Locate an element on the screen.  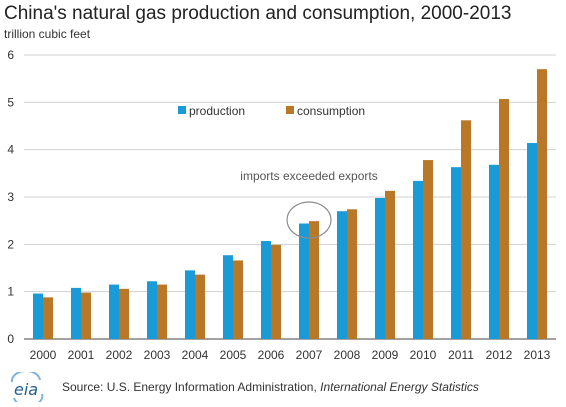
x-tick-label: 2007 is located at coordinates (309, 355).